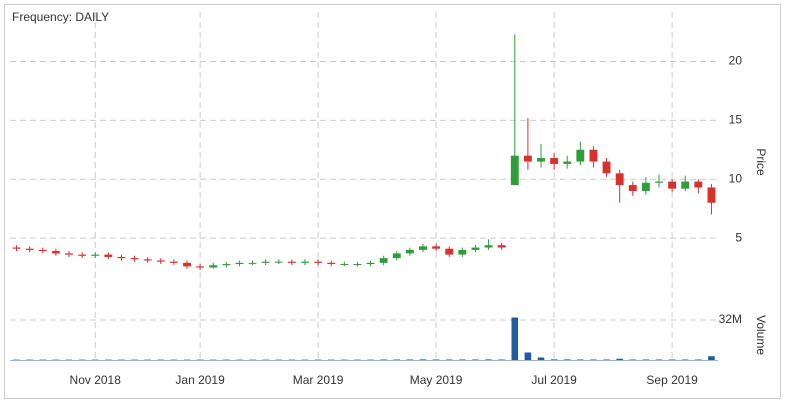  I want to click on x-tick-label: May 2019, so click(436, 380).